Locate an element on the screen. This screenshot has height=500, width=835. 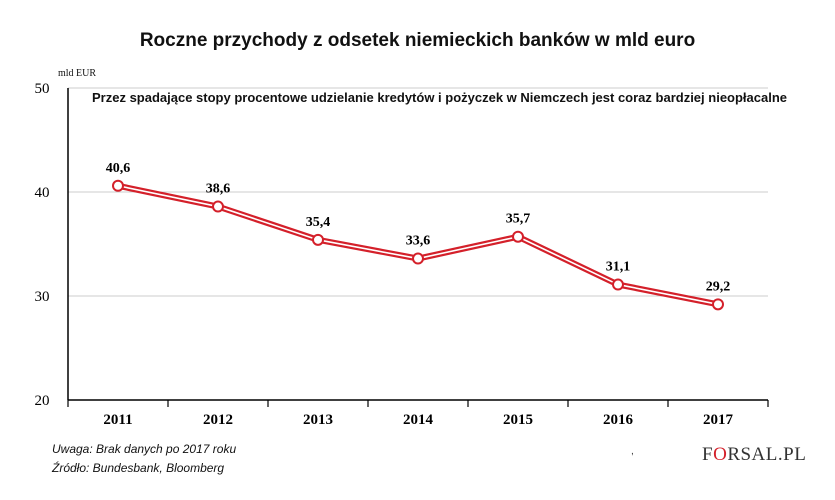
brand-mark: O is located at coordinates (720, 454).